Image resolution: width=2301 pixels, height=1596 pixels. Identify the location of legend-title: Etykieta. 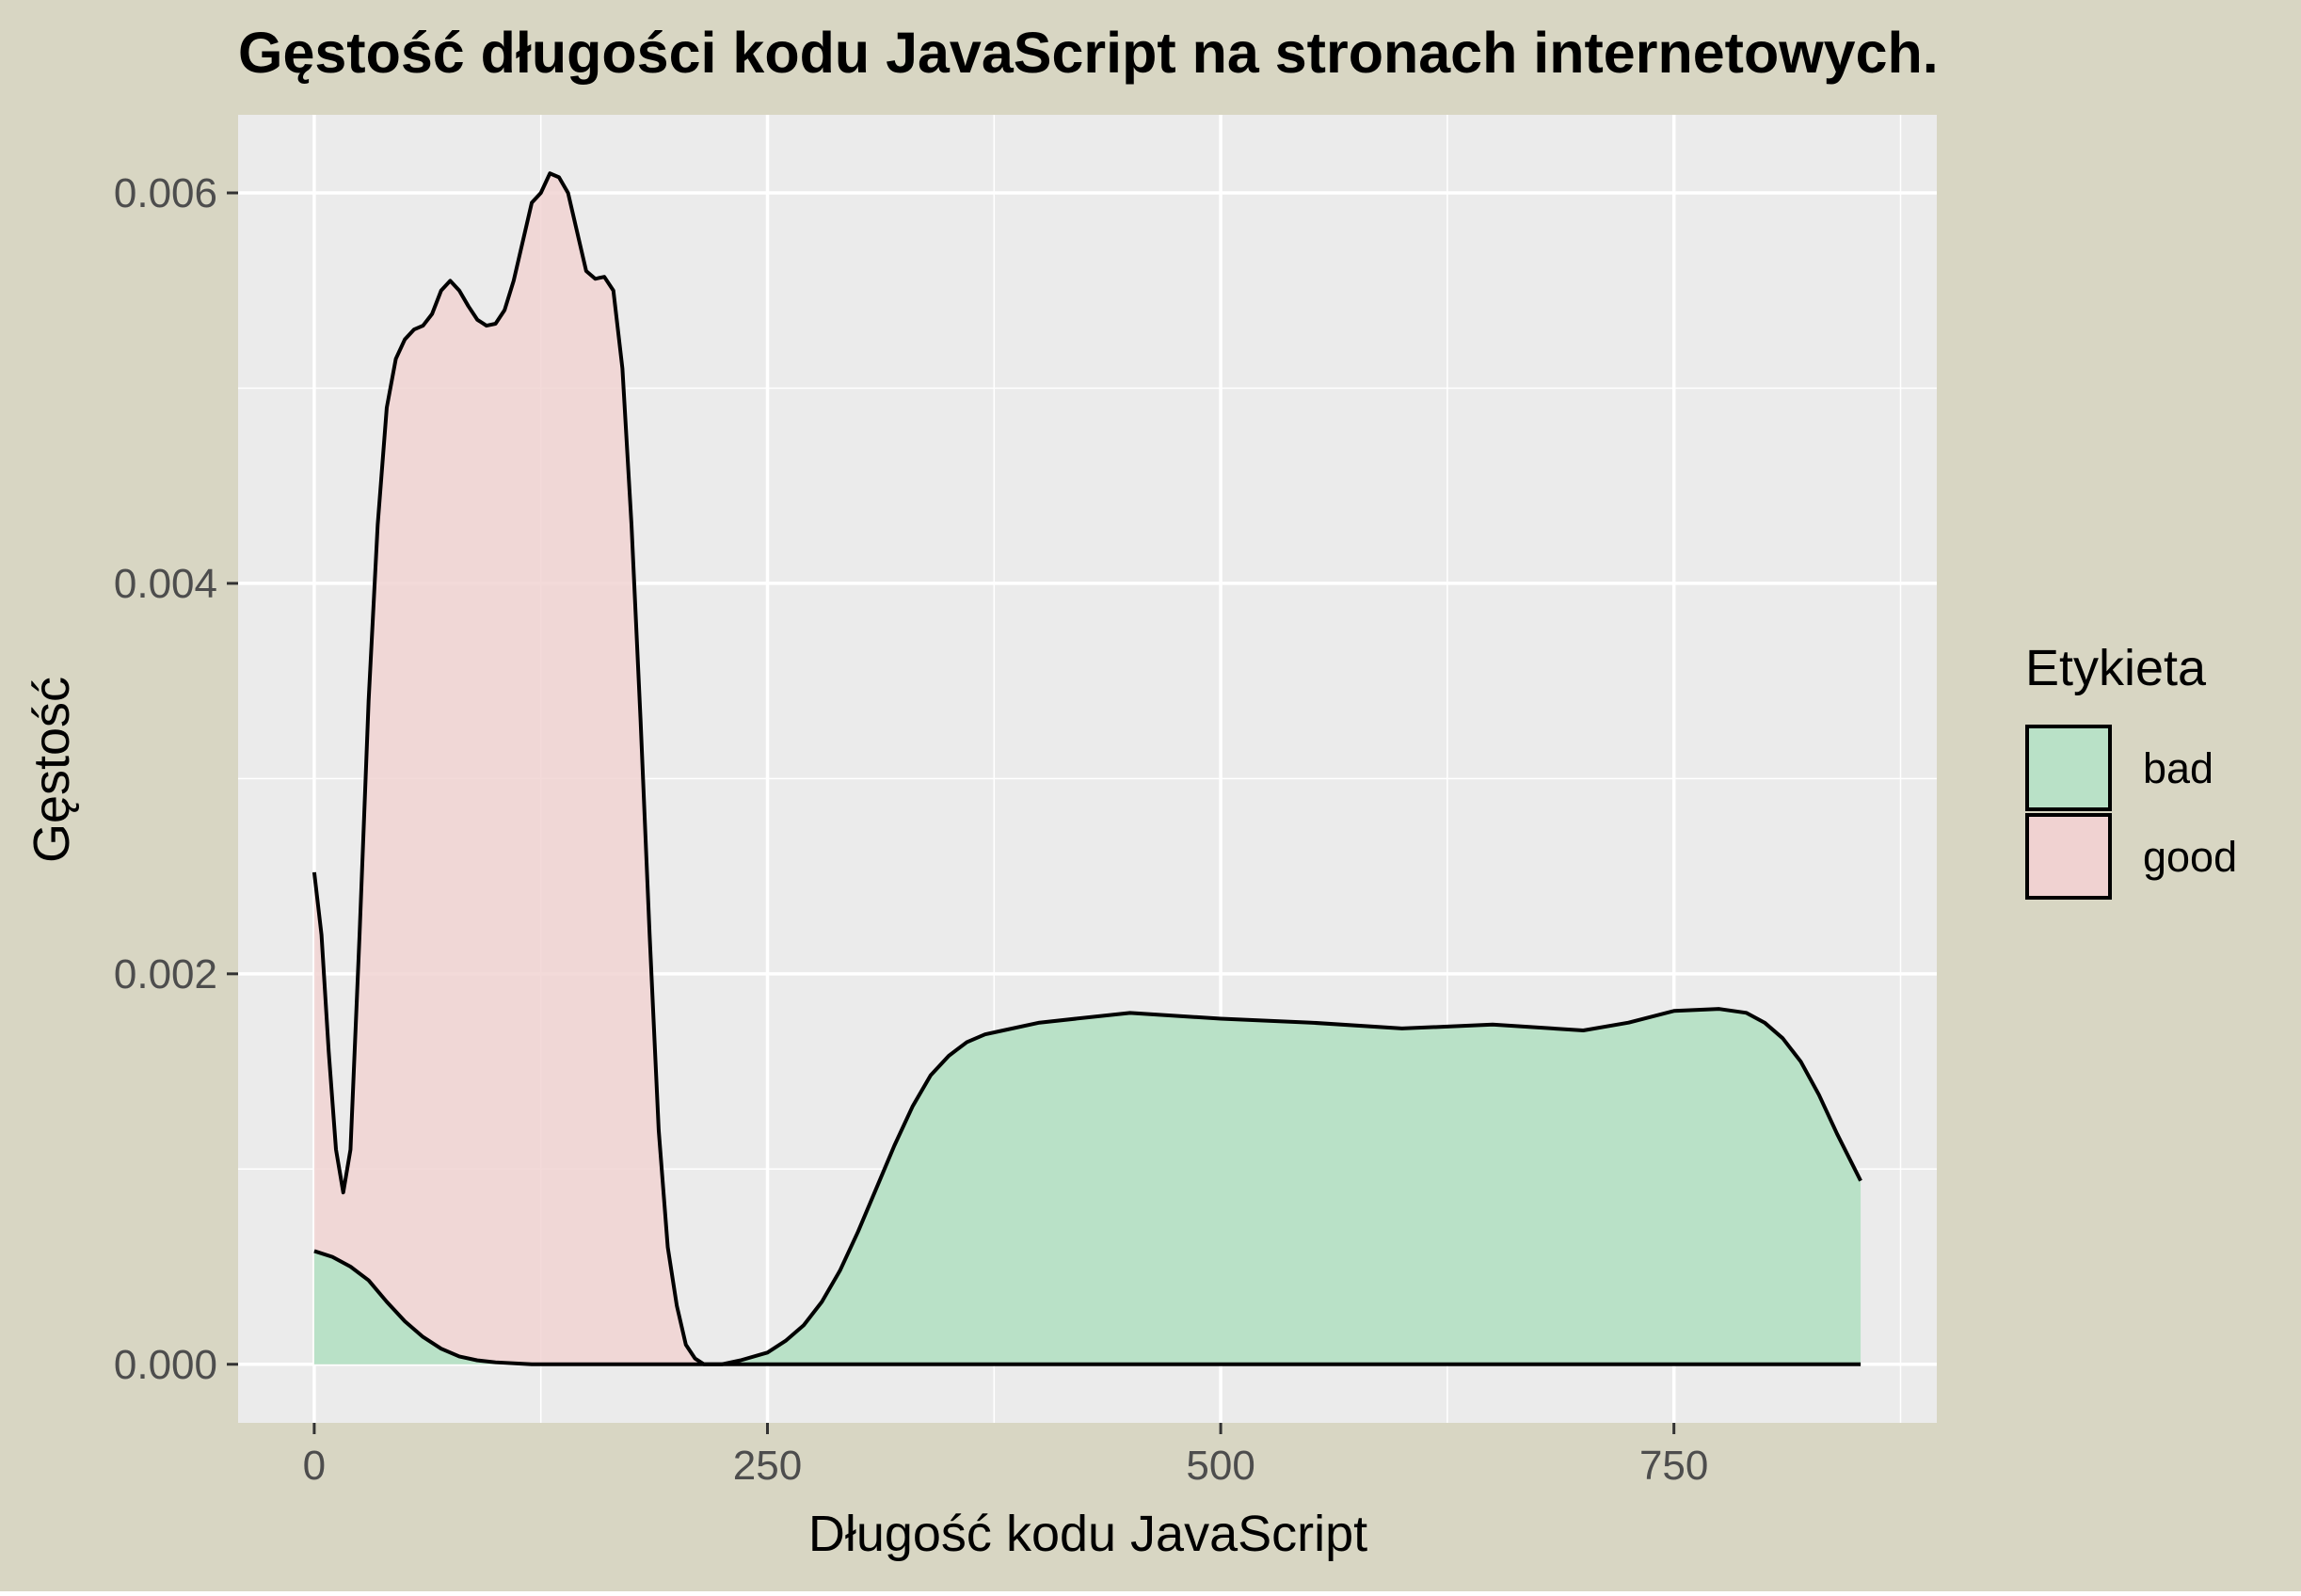
(2116, 668).